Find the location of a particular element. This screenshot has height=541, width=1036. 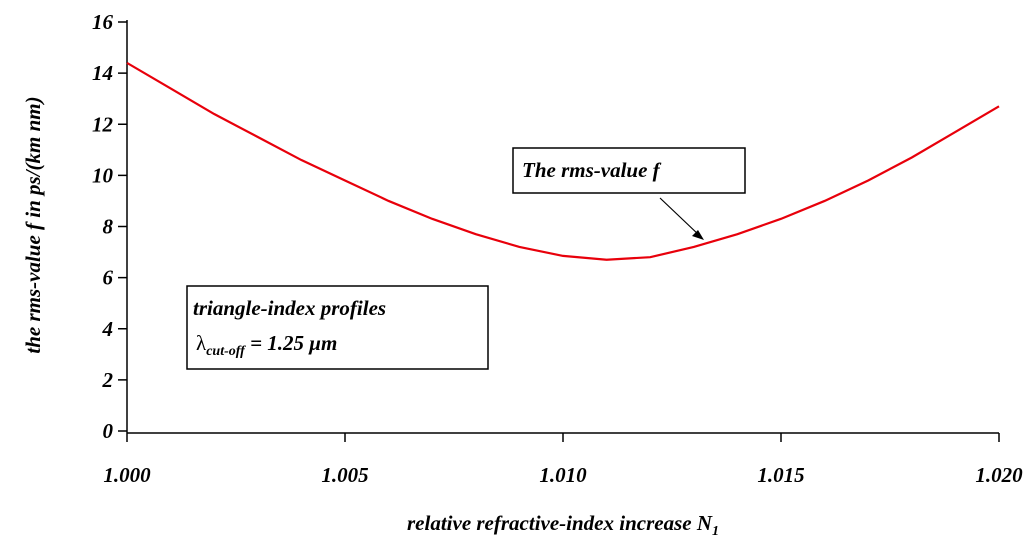

y-tick-label: 14 is located at coordinates (102, 73).